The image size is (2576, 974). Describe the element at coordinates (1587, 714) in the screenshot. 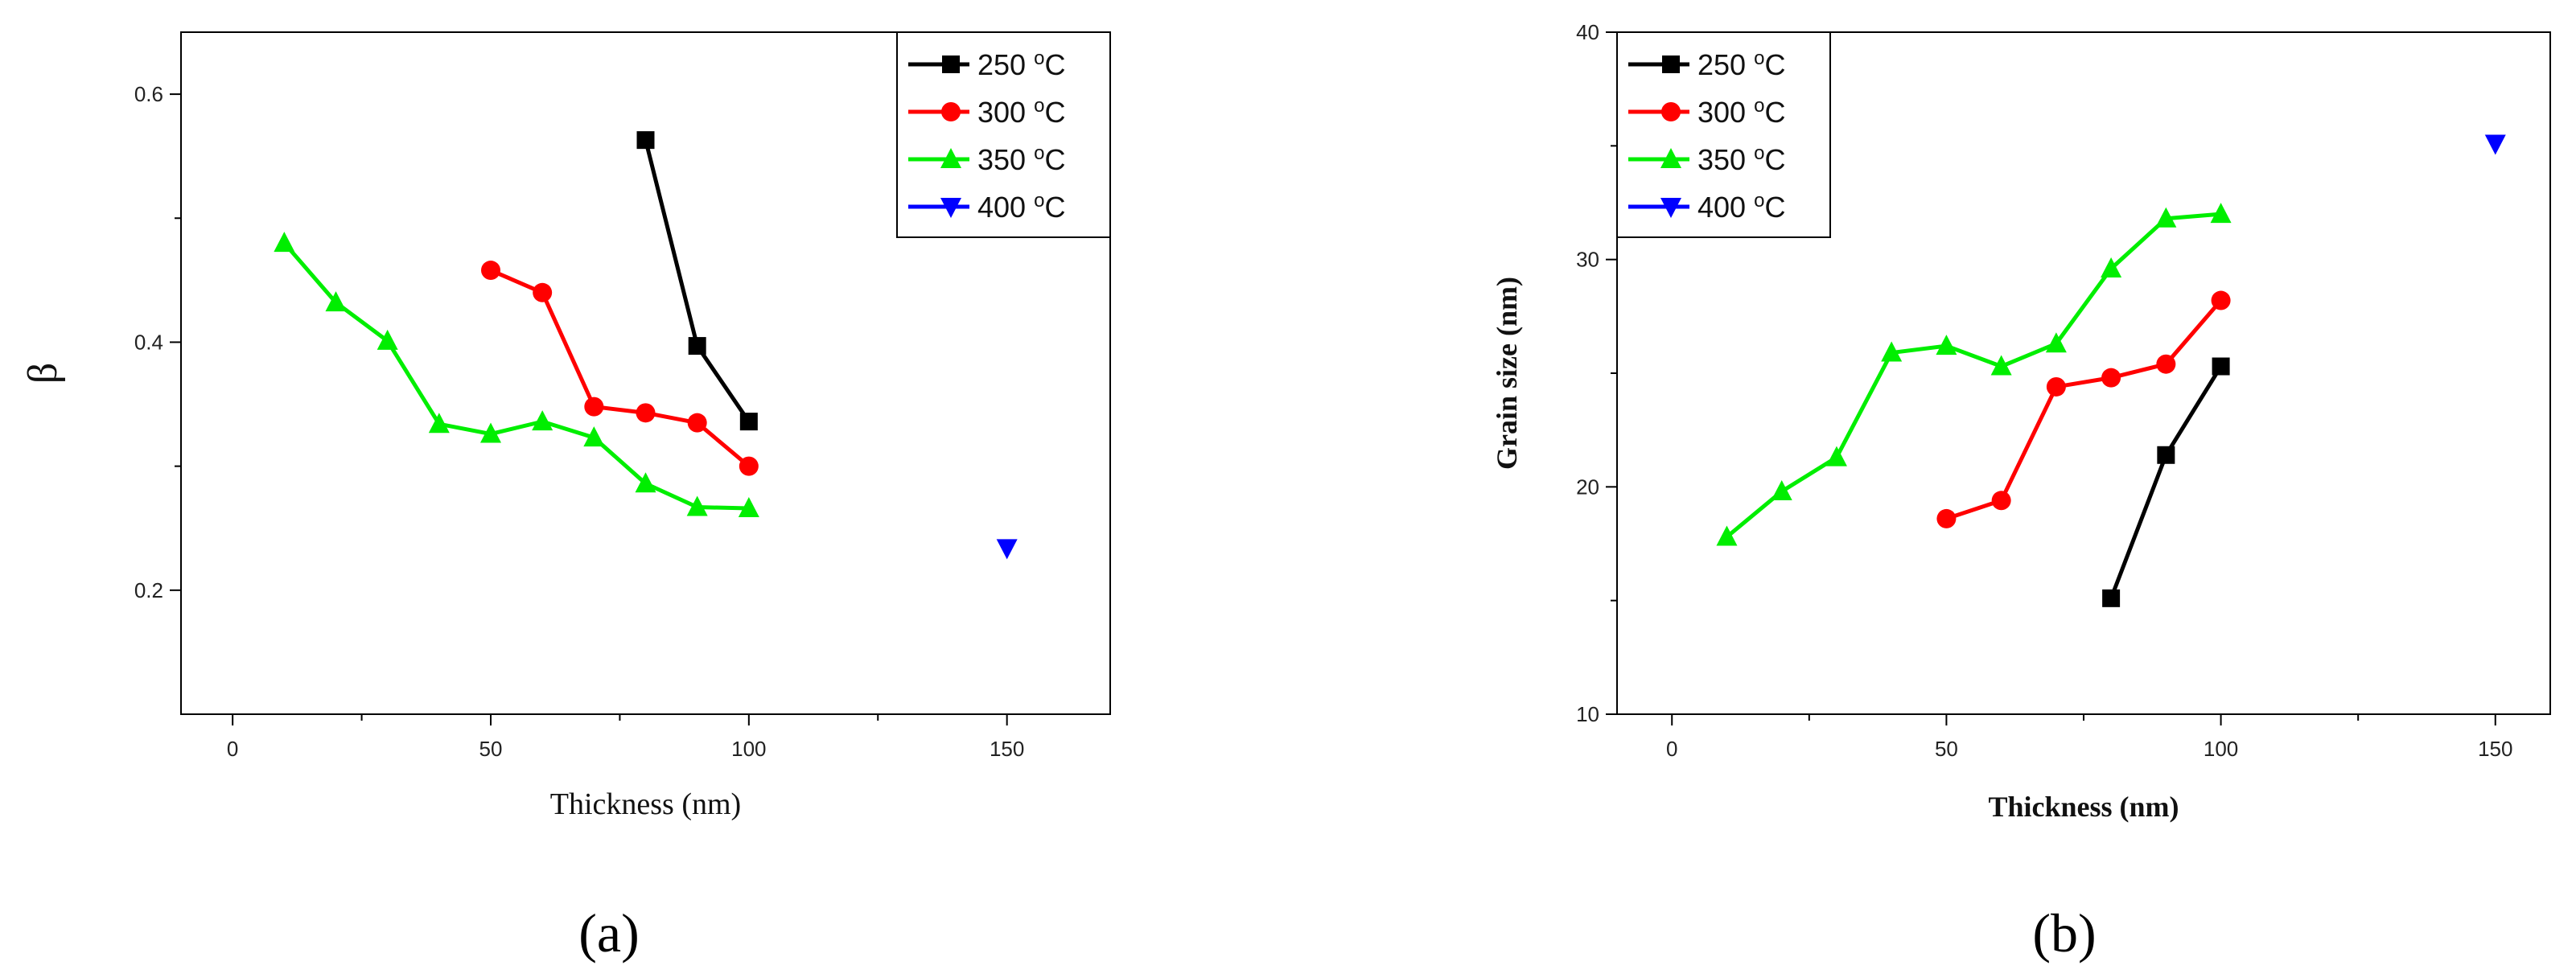

I see `y-tick-label: 10` at that location.